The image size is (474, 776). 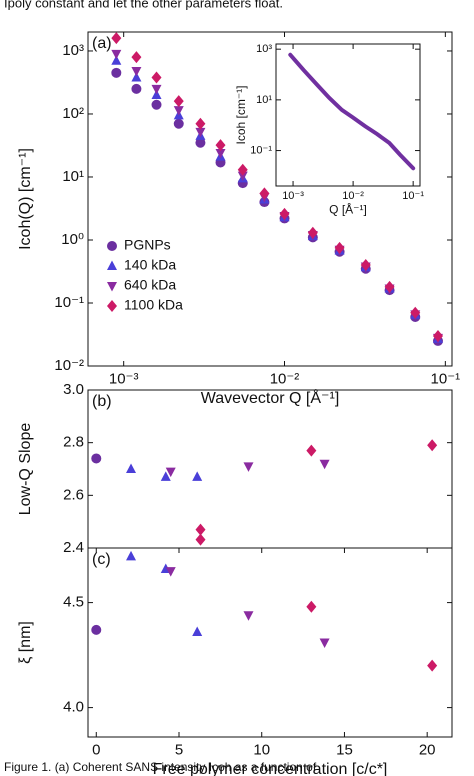 I want to click on x-axis-label: Wavevector Q [Å⁻¹], so click(x=270, y=397).